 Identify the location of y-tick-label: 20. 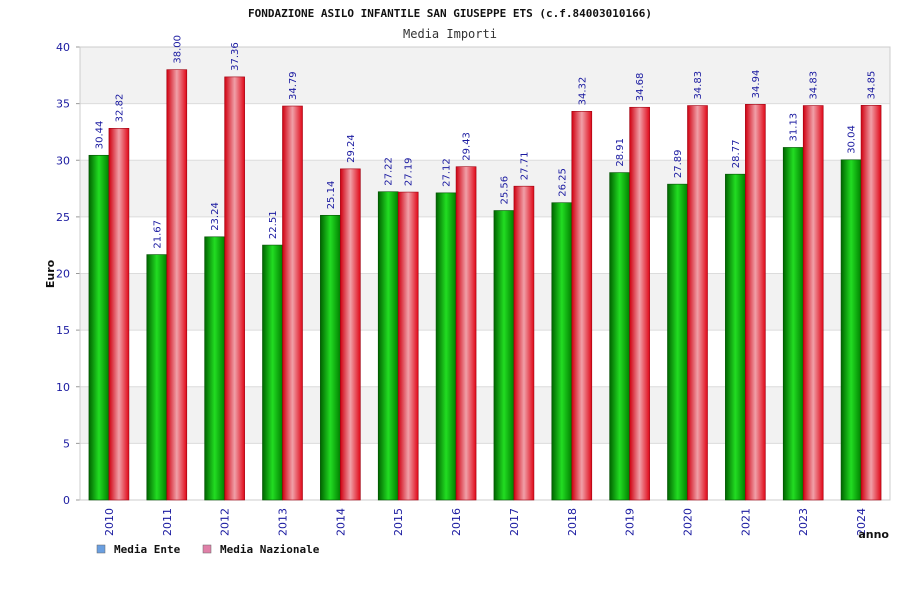
(63, 274).